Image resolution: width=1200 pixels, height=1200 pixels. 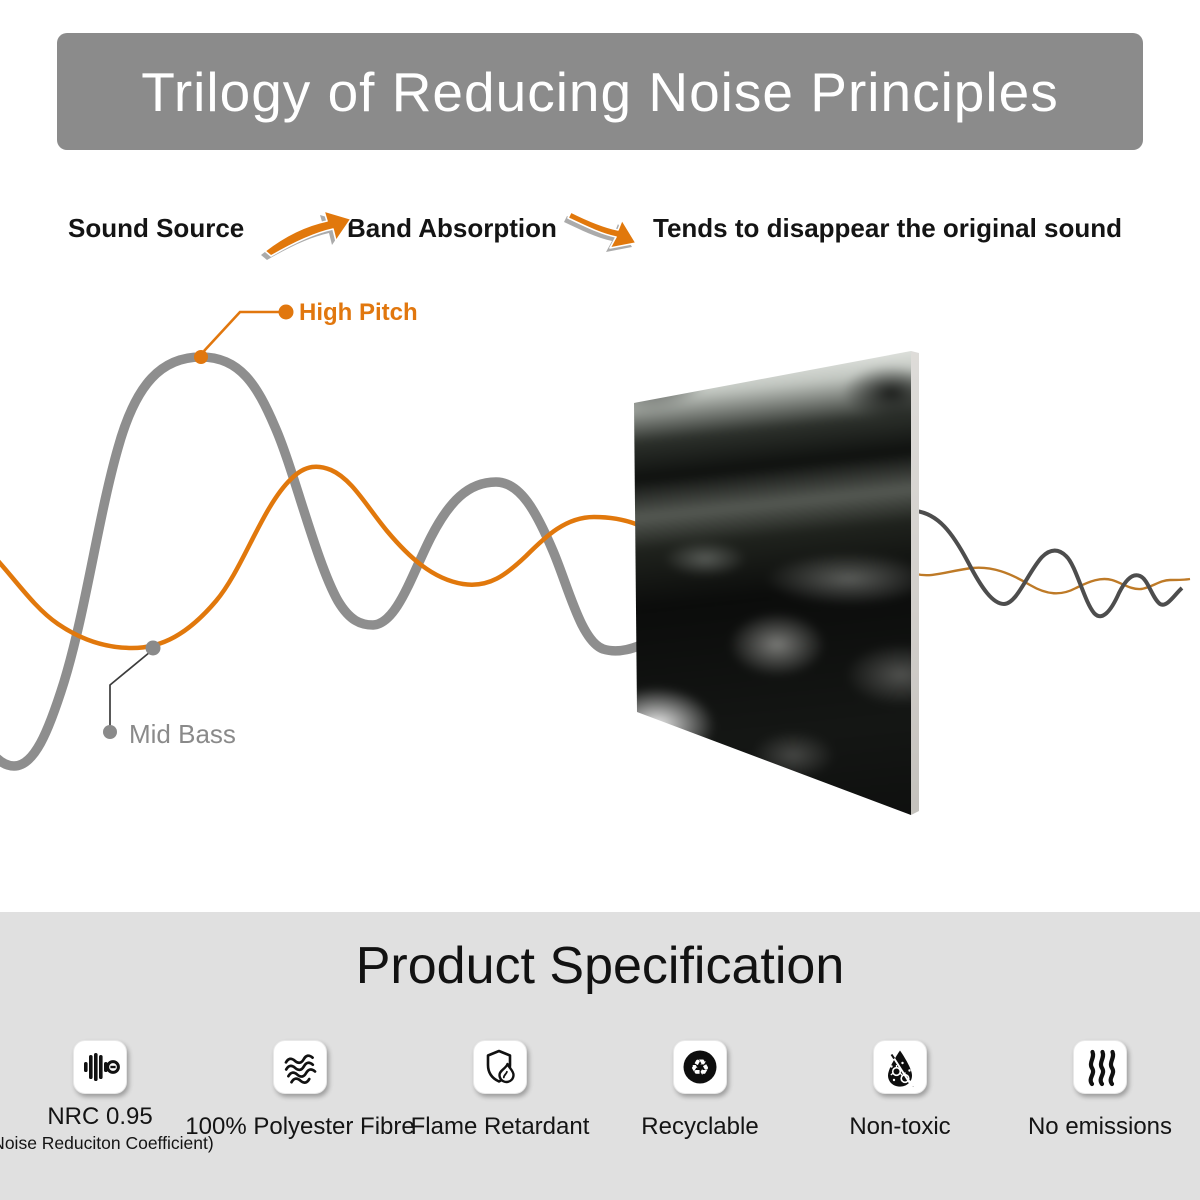 What do you see at coordinates (358, 312) in the screenshot?
I see `high-pitch-label: High Pitch` at bounding box center [358, 312].